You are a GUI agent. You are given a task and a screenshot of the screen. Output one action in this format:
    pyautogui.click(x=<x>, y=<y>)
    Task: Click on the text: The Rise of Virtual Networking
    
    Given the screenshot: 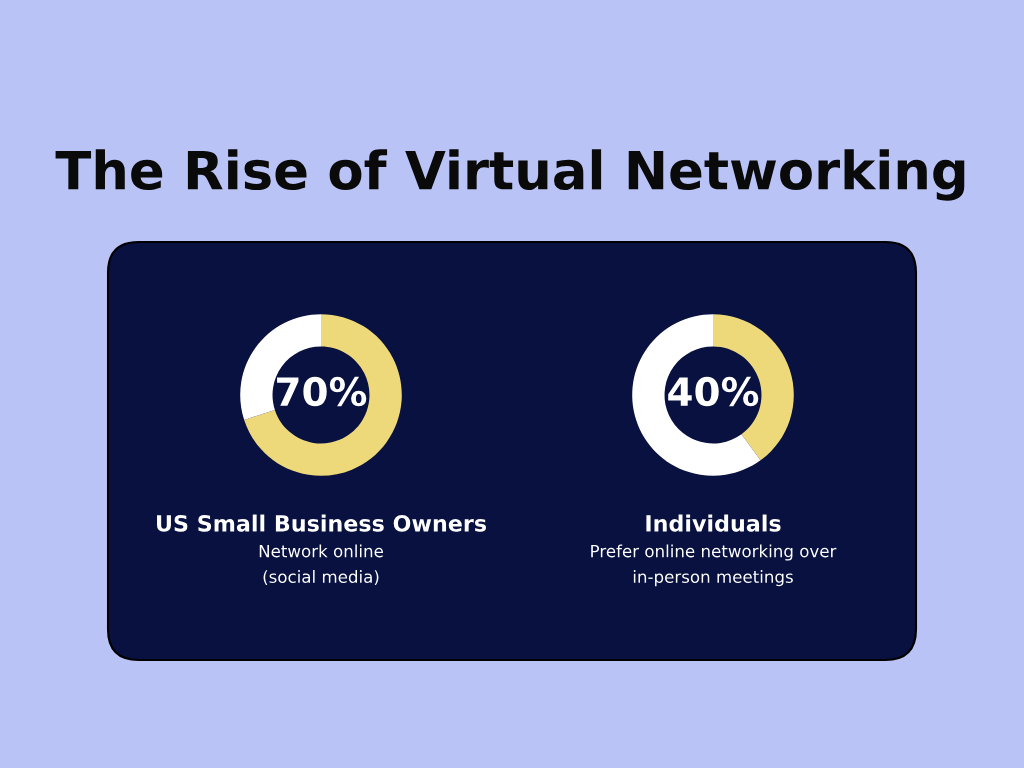 What is the action you would take?
    pyautogui.click(x=510, y=175)
    